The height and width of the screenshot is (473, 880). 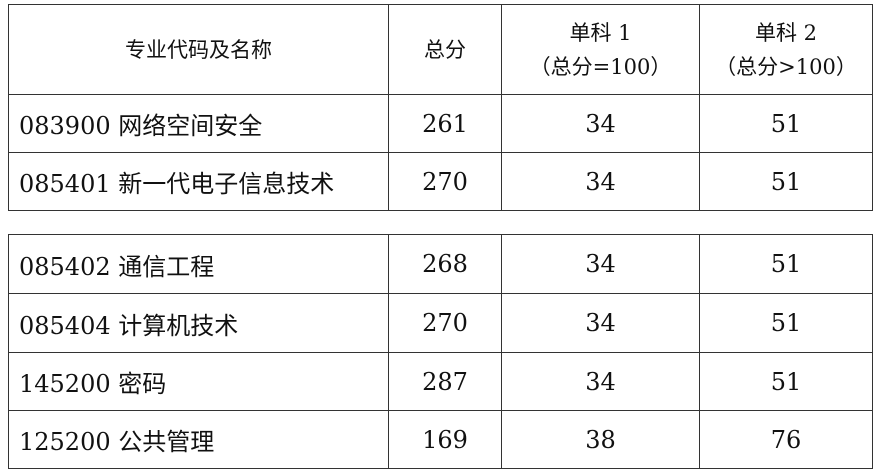 What do you see at coordinates (198, 323) in the screenshot?
I see `major-name: 085404 计算机技术` at bounding box center [198, 323].